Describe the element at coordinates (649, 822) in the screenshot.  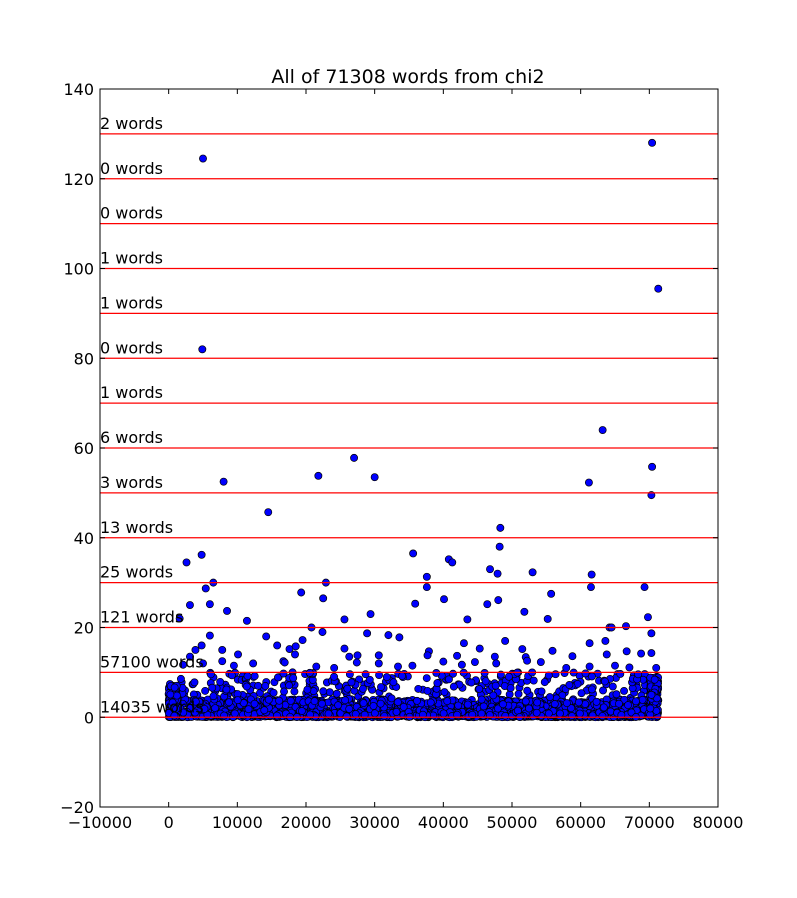
I see `x-tick-label: 70000` at that location.